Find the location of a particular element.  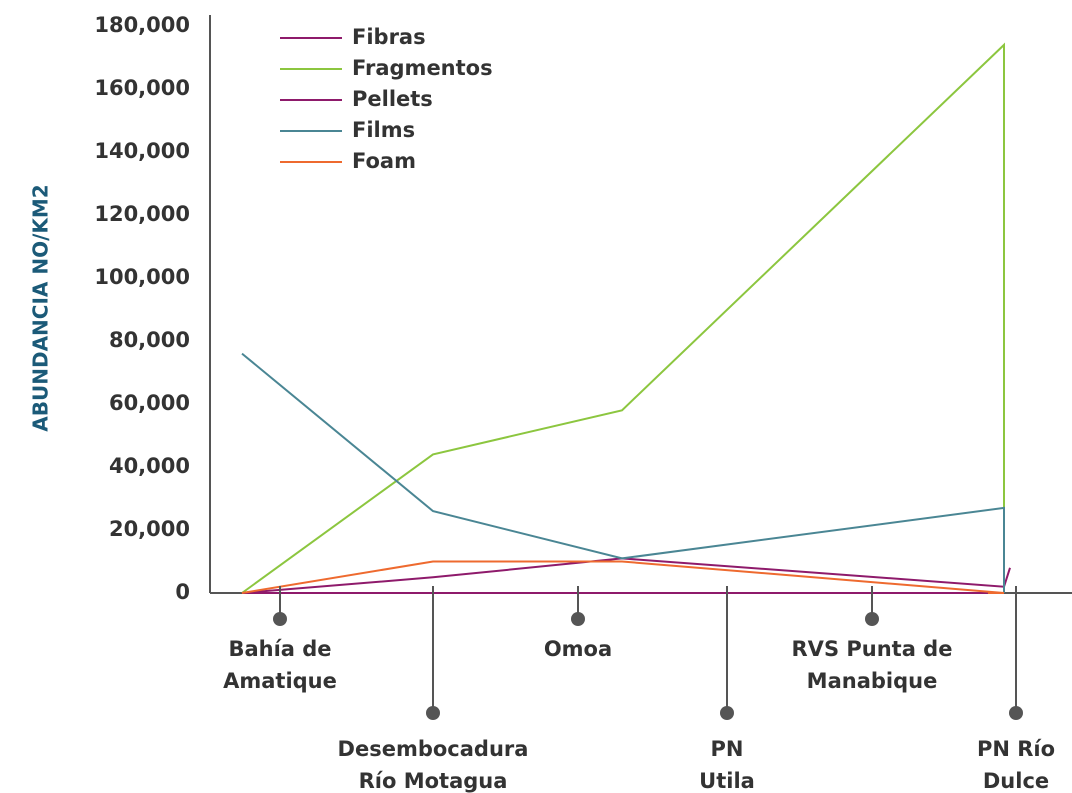

legend-label: Pellets is located at coordinates (392, 99).